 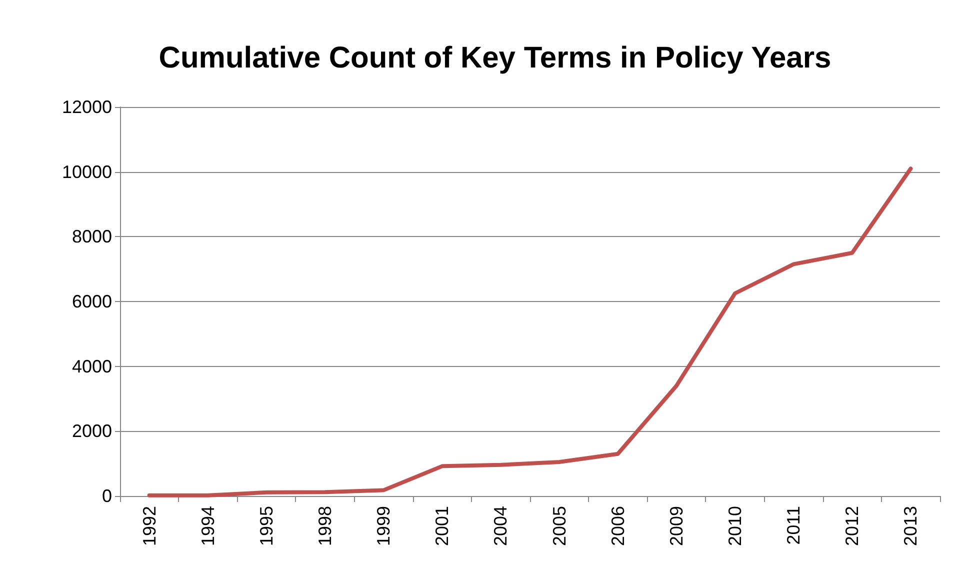 What do you see at coordinates (618, 526) in the screenshot?
I see `x-tick-label: 2006` at bounding box center [618, 526].